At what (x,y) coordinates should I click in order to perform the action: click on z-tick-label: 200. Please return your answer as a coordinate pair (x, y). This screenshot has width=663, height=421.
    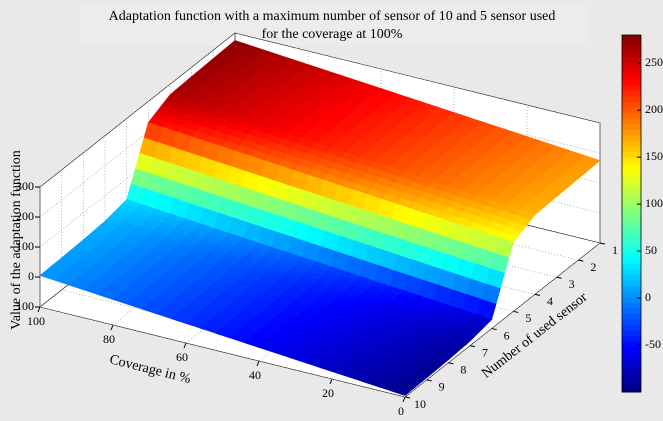
    Looking at the image, I should click on (25, 216).